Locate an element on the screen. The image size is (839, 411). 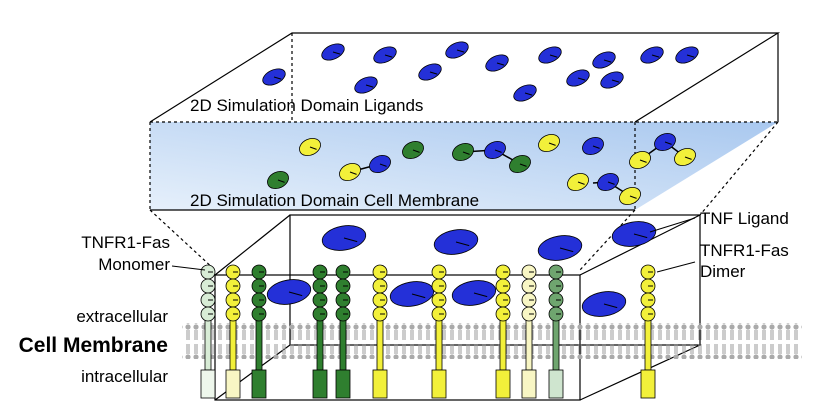
monomer-label: Monomer is located at coordinates (134, 264).